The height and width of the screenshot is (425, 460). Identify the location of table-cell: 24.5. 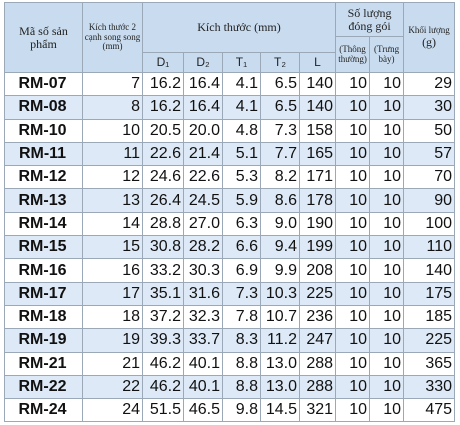
(203, 200).